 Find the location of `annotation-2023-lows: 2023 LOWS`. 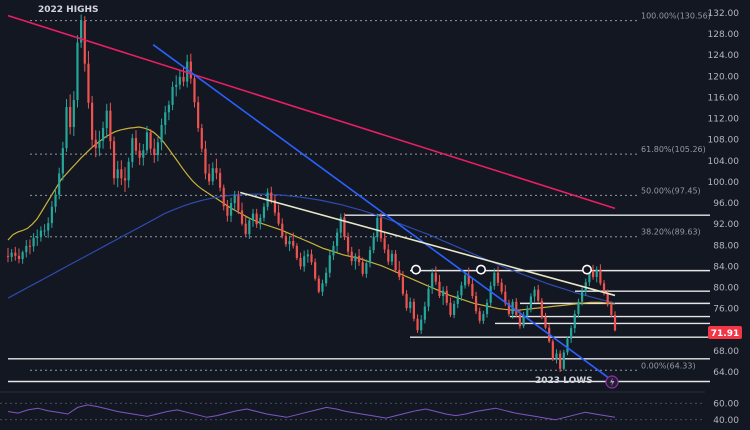

annotation-2023-lows: 2023 LOWS is located at coordinates (564, 381).